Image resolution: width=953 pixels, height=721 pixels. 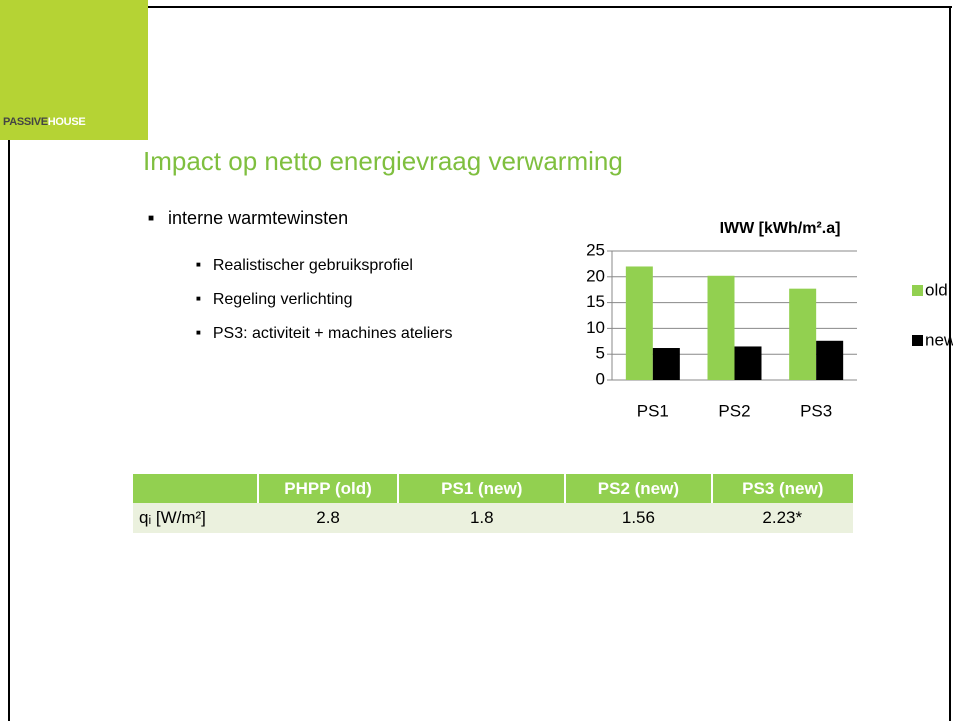 What do you see at coordinates (481, 517) in the screenshot?
I see `cell: 1.8` at bounding box center [481, 517].